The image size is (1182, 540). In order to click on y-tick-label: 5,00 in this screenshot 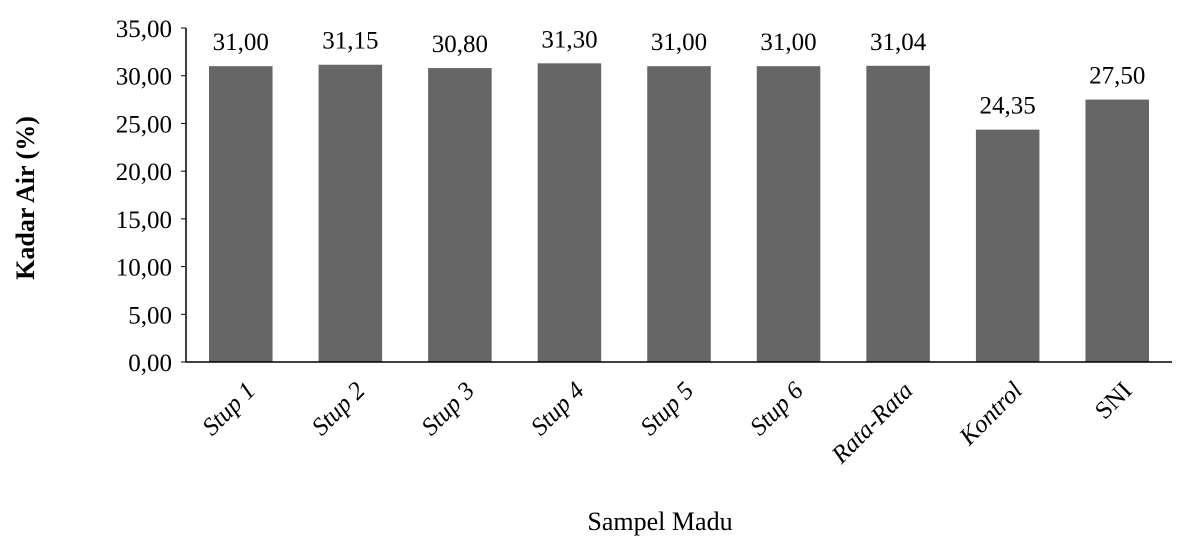, I will do `click(150, 315)`.